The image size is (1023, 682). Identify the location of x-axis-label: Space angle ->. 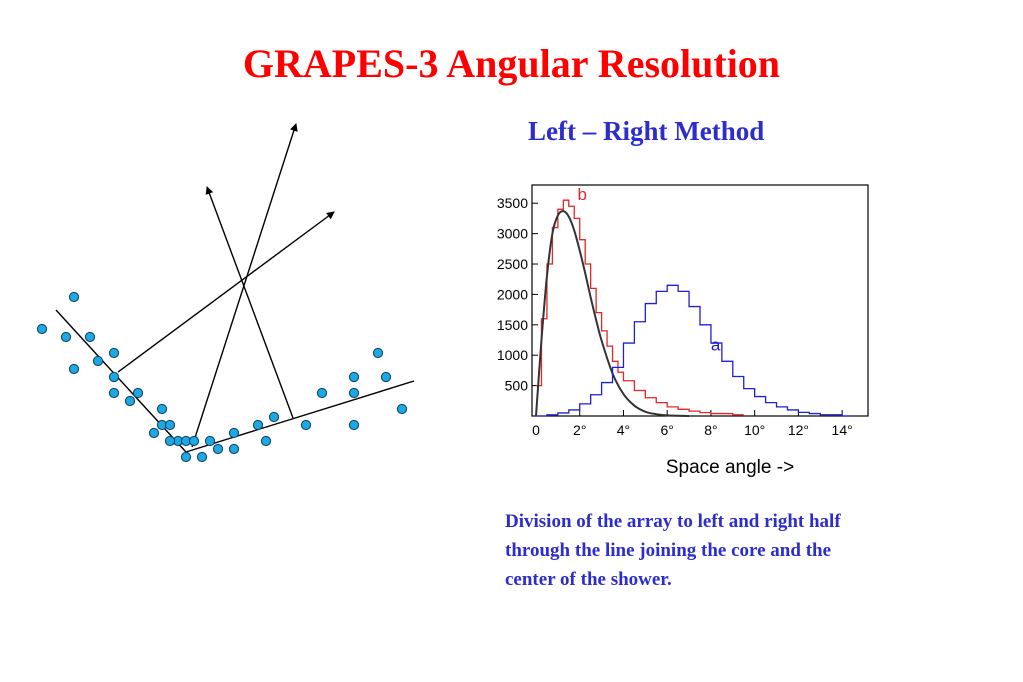
(730, 467).